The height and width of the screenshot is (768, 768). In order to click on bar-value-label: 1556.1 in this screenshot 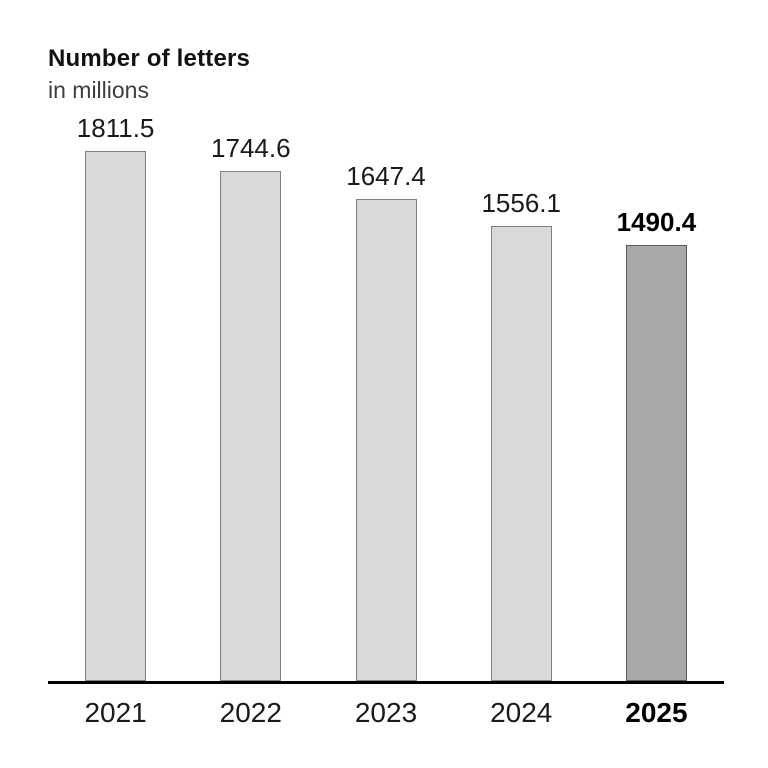, I will do `click(521, 203)`.